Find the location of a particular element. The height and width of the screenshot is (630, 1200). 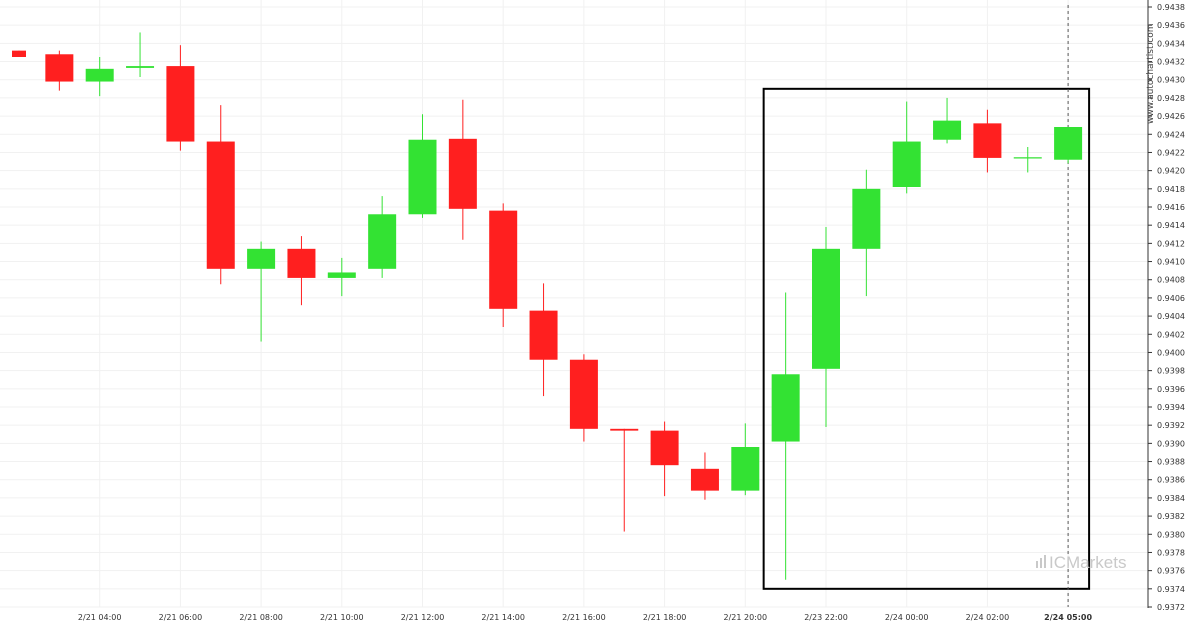

y-tick-label: 0.9418 is located at coordinates (1171, 189).